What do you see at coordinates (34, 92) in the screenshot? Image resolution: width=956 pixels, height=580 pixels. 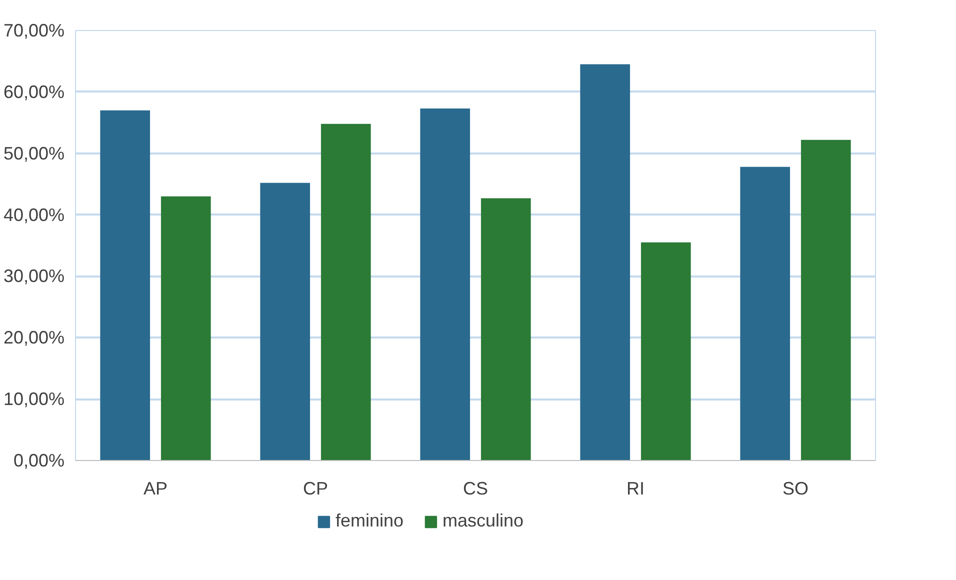 I see `y-tick-label: 60,00%` at bounding box center [34, 92].